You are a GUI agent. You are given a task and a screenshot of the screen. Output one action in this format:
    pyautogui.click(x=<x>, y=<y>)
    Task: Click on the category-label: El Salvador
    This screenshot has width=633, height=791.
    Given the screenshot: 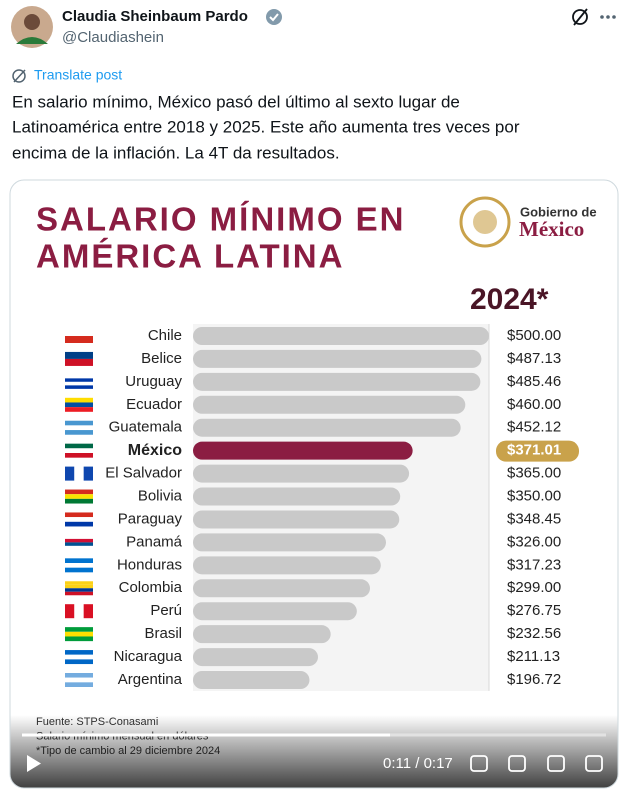 What is the action you would take?
    pyautogui.click(x=143, y=473)
    